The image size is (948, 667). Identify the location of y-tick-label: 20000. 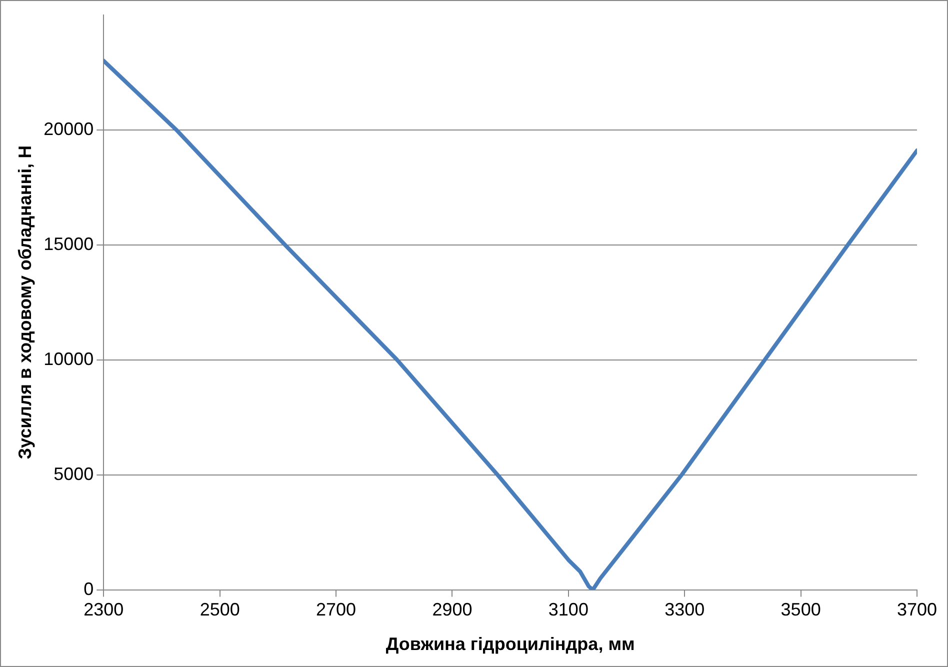
(69, 128).